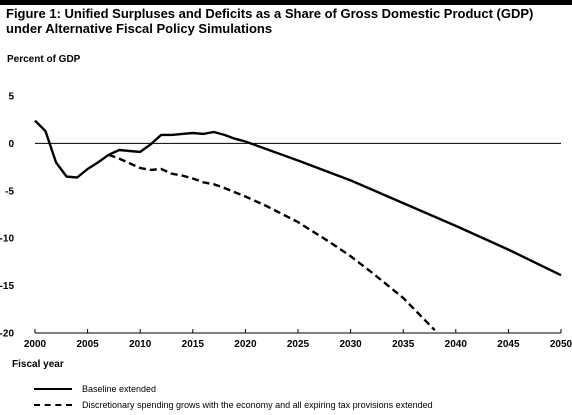 The height and width of the screenshot is (415, 572). What do you see at coordinates (35, 344) in the screenshot?
I see `x-tick-label: 2000` at bounding box center [35, 344].